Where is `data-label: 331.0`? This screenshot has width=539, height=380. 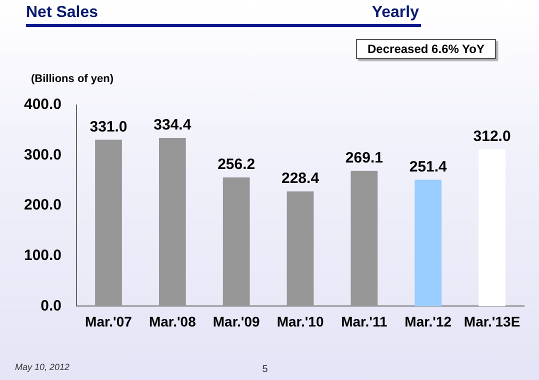 data-label: 331.0 is located at coordinates (109, 127).